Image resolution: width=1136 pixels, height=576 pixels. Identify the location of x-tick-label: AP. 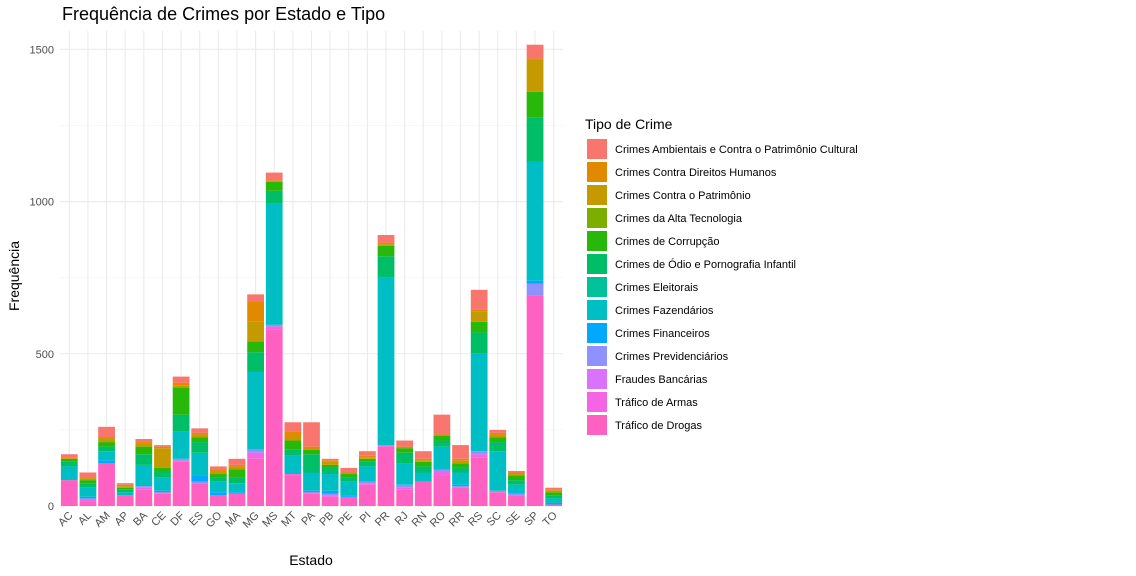
(121, 519).